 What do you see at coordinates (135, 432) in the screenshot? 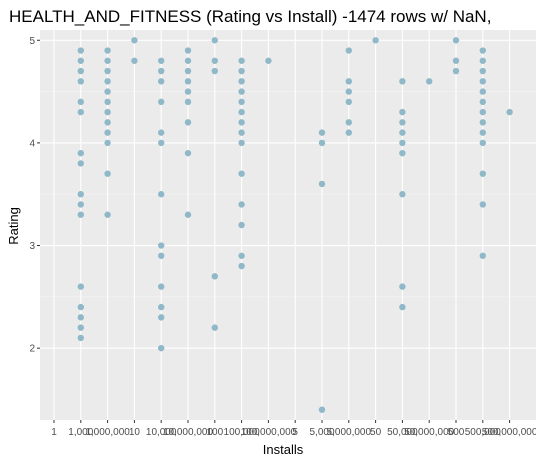
I see `x-tick-label: 10` at bounding box center [135, 432].